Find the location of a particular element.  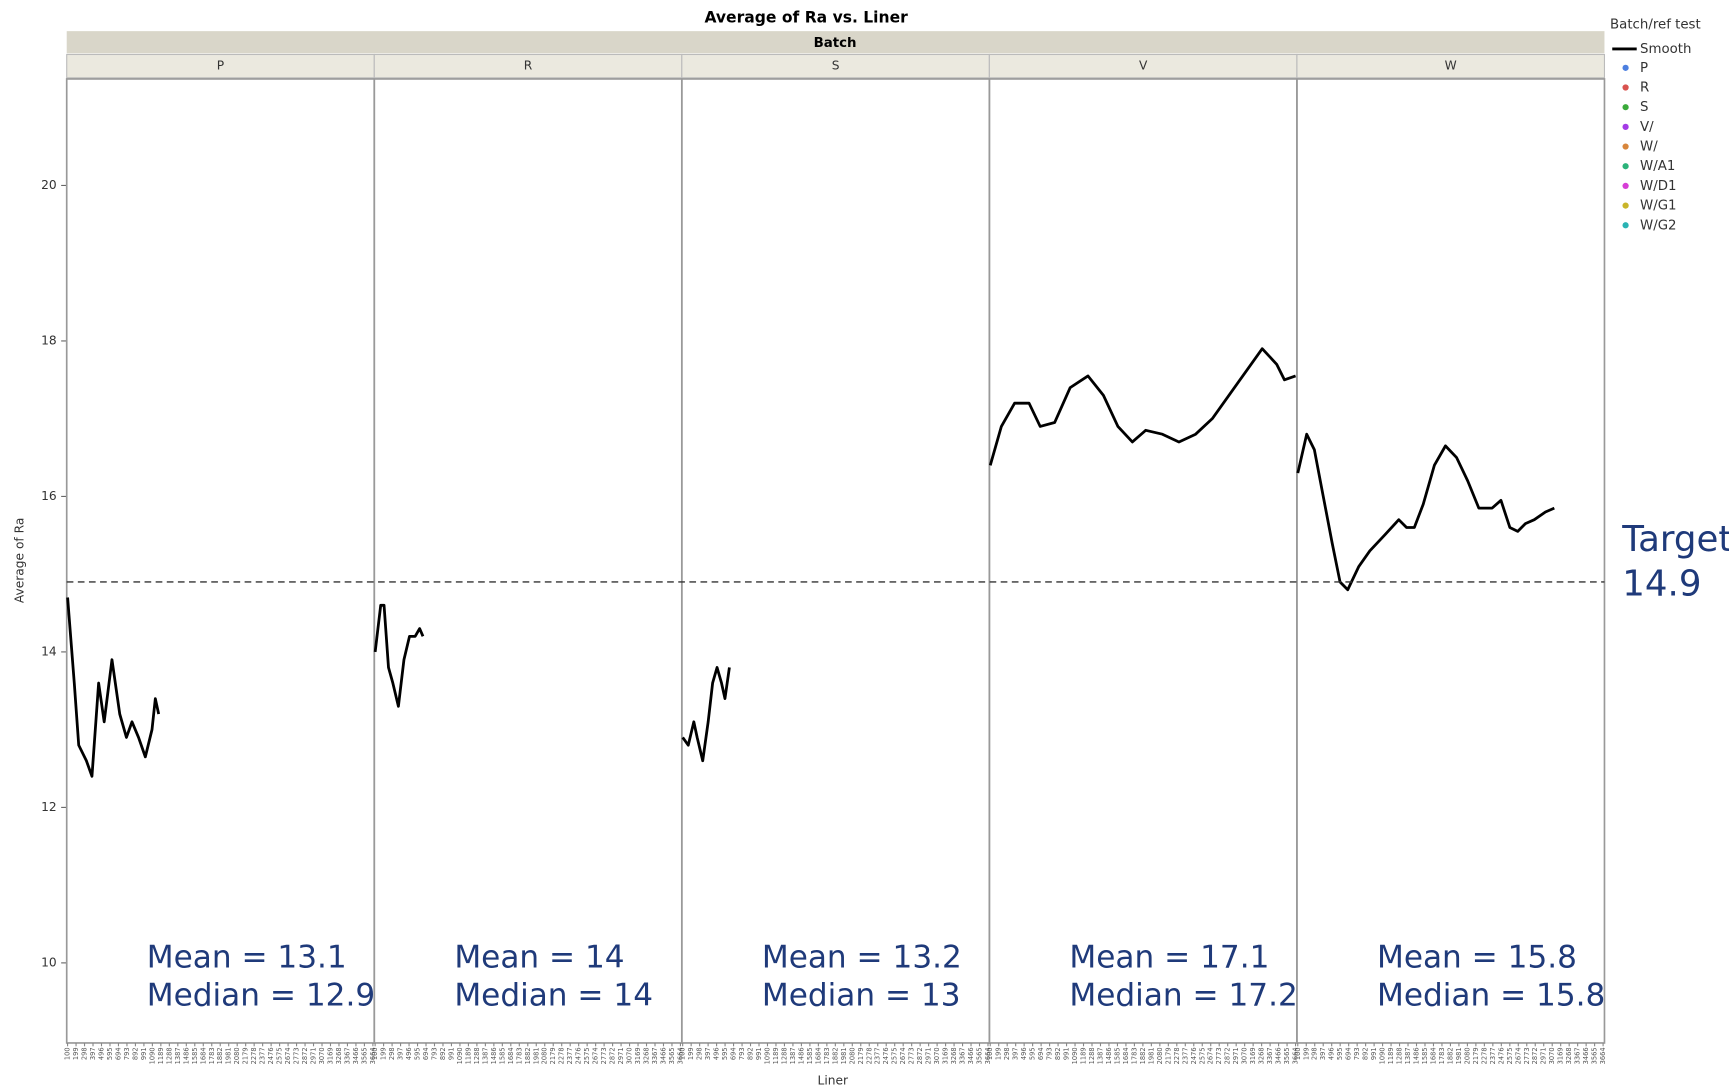

legend-label: R is located at coordinates (1644, 88).